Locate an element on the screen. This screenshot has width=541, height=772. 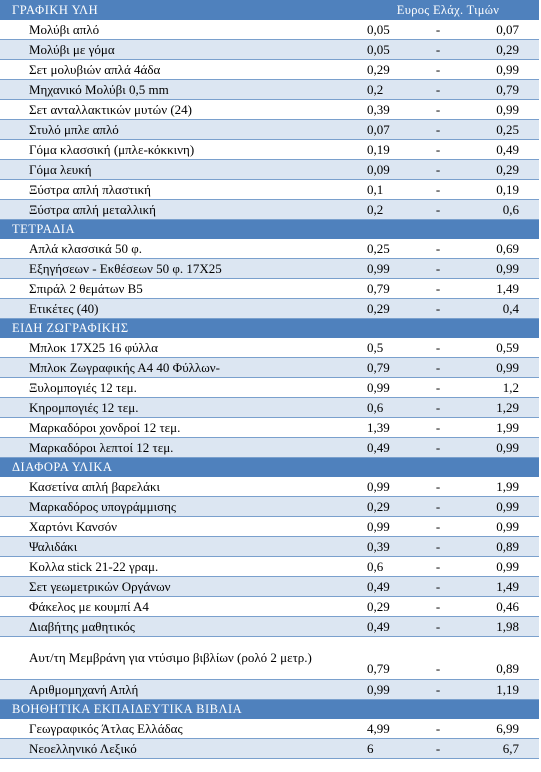
section-header-row: ΤΕΤΡΑΔΙΑ is located at coordinates (270, 229).